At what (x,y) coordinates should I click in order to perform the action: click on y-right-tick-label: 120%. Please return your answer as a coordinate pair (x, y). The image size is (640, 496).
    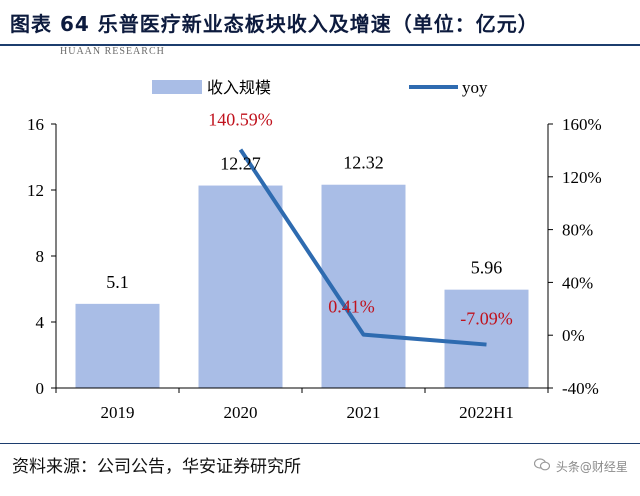
    Looking at the image, I should click on (582, 177).